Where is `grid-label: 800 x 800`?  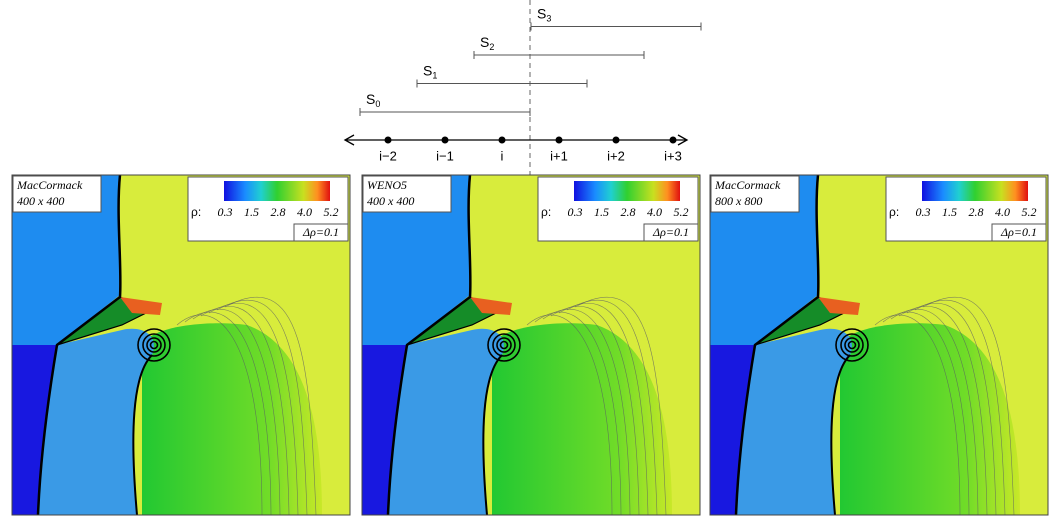 grid-label: 800 x 800 is located at coordinates (738, 201).